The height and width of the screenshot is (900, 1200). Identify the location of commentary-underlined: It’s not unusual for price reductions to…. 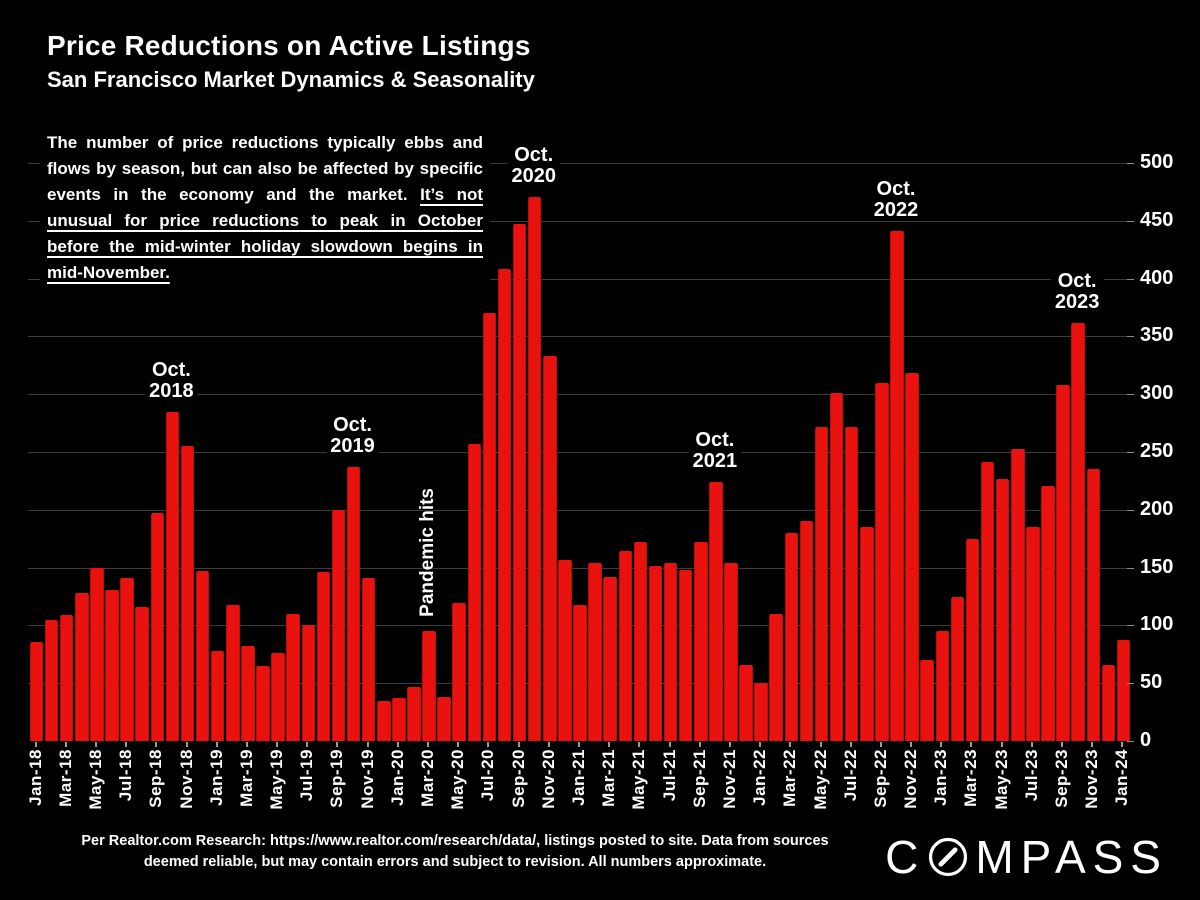
(265, 233).